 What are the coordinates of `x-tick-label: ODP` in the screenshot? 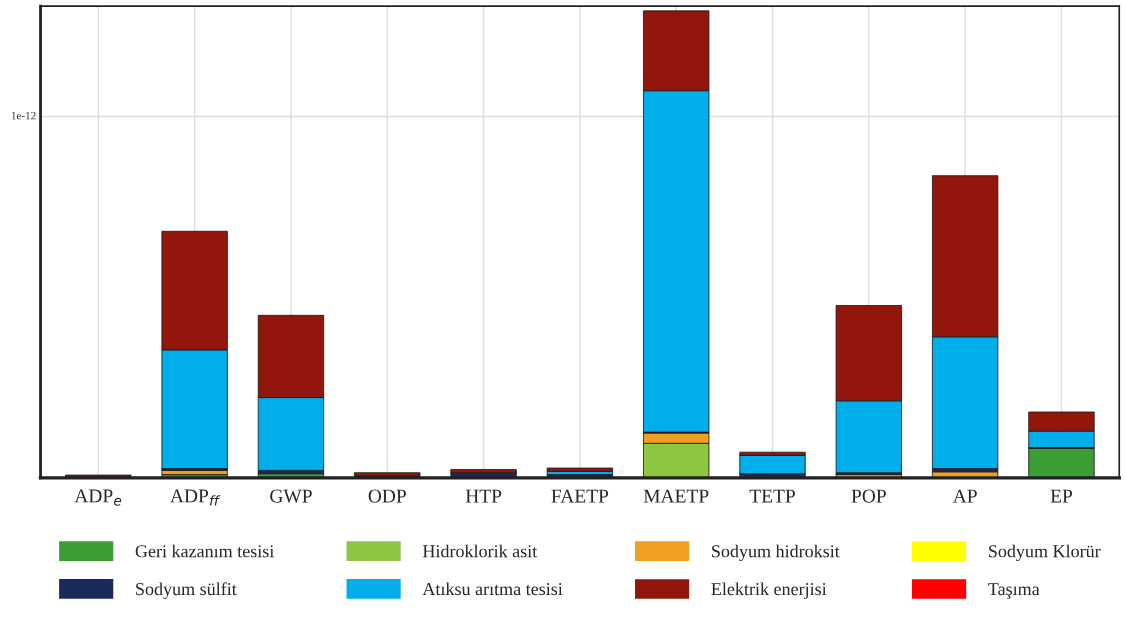 It's located at (387, 496).